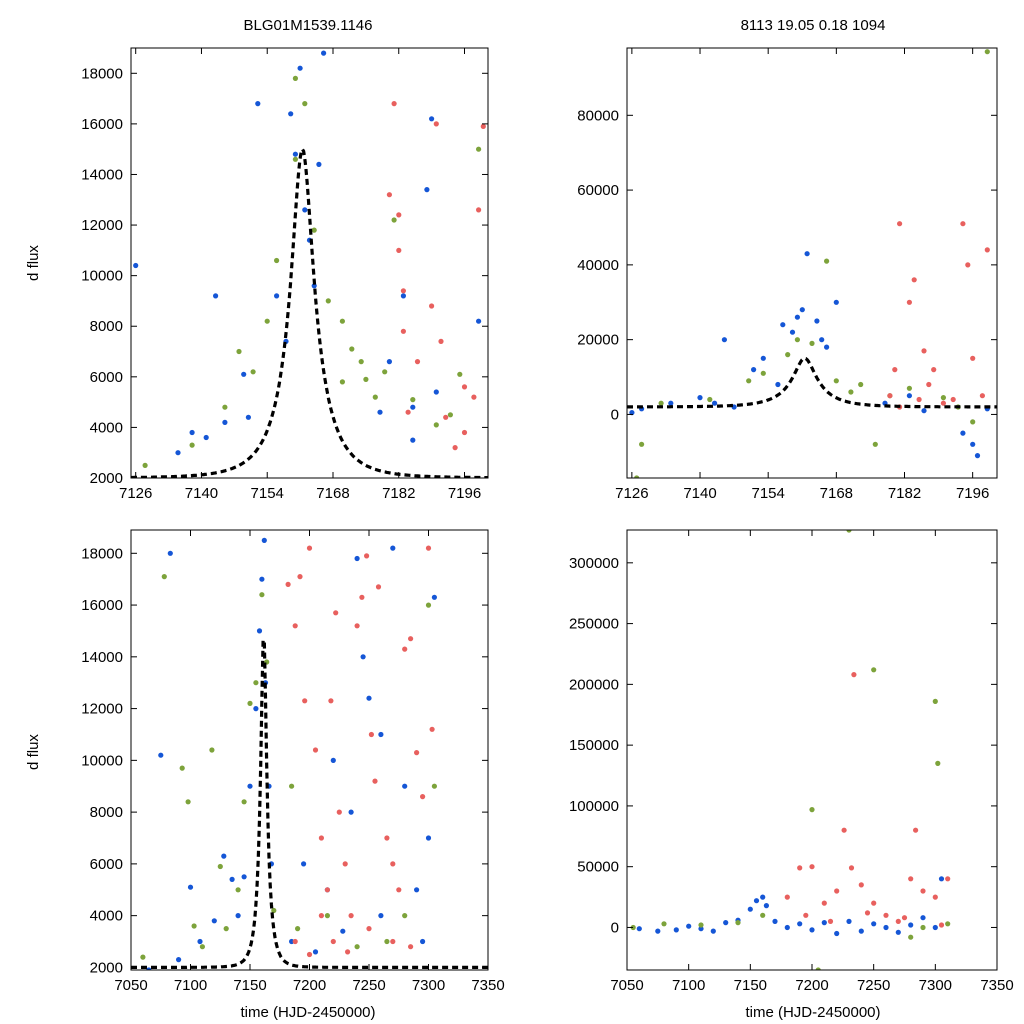 The width and height of the screenshot is (1024, 1024). Describe the element at coordinates (106, 967) in the screenshot. I see `y-tick-label: 2000` at that location.